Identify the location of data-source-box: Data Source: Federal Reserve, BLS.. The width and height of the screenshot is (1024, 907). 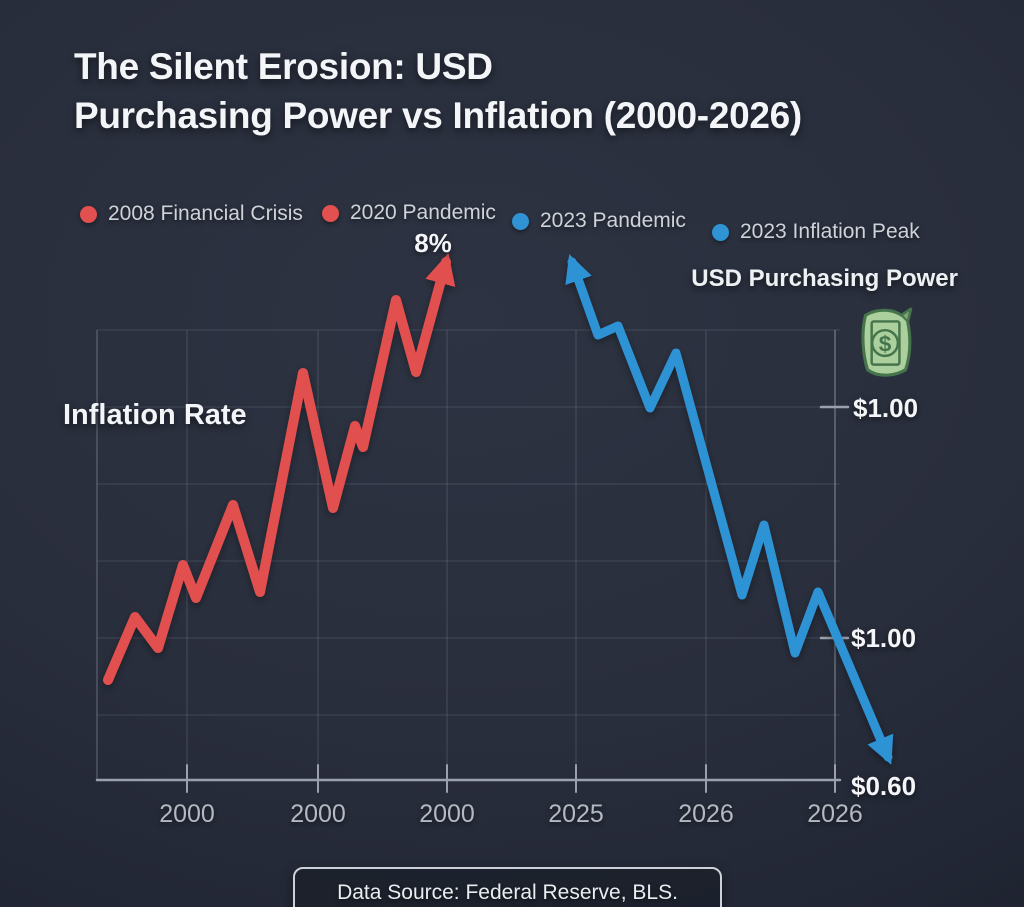
(507, 887).